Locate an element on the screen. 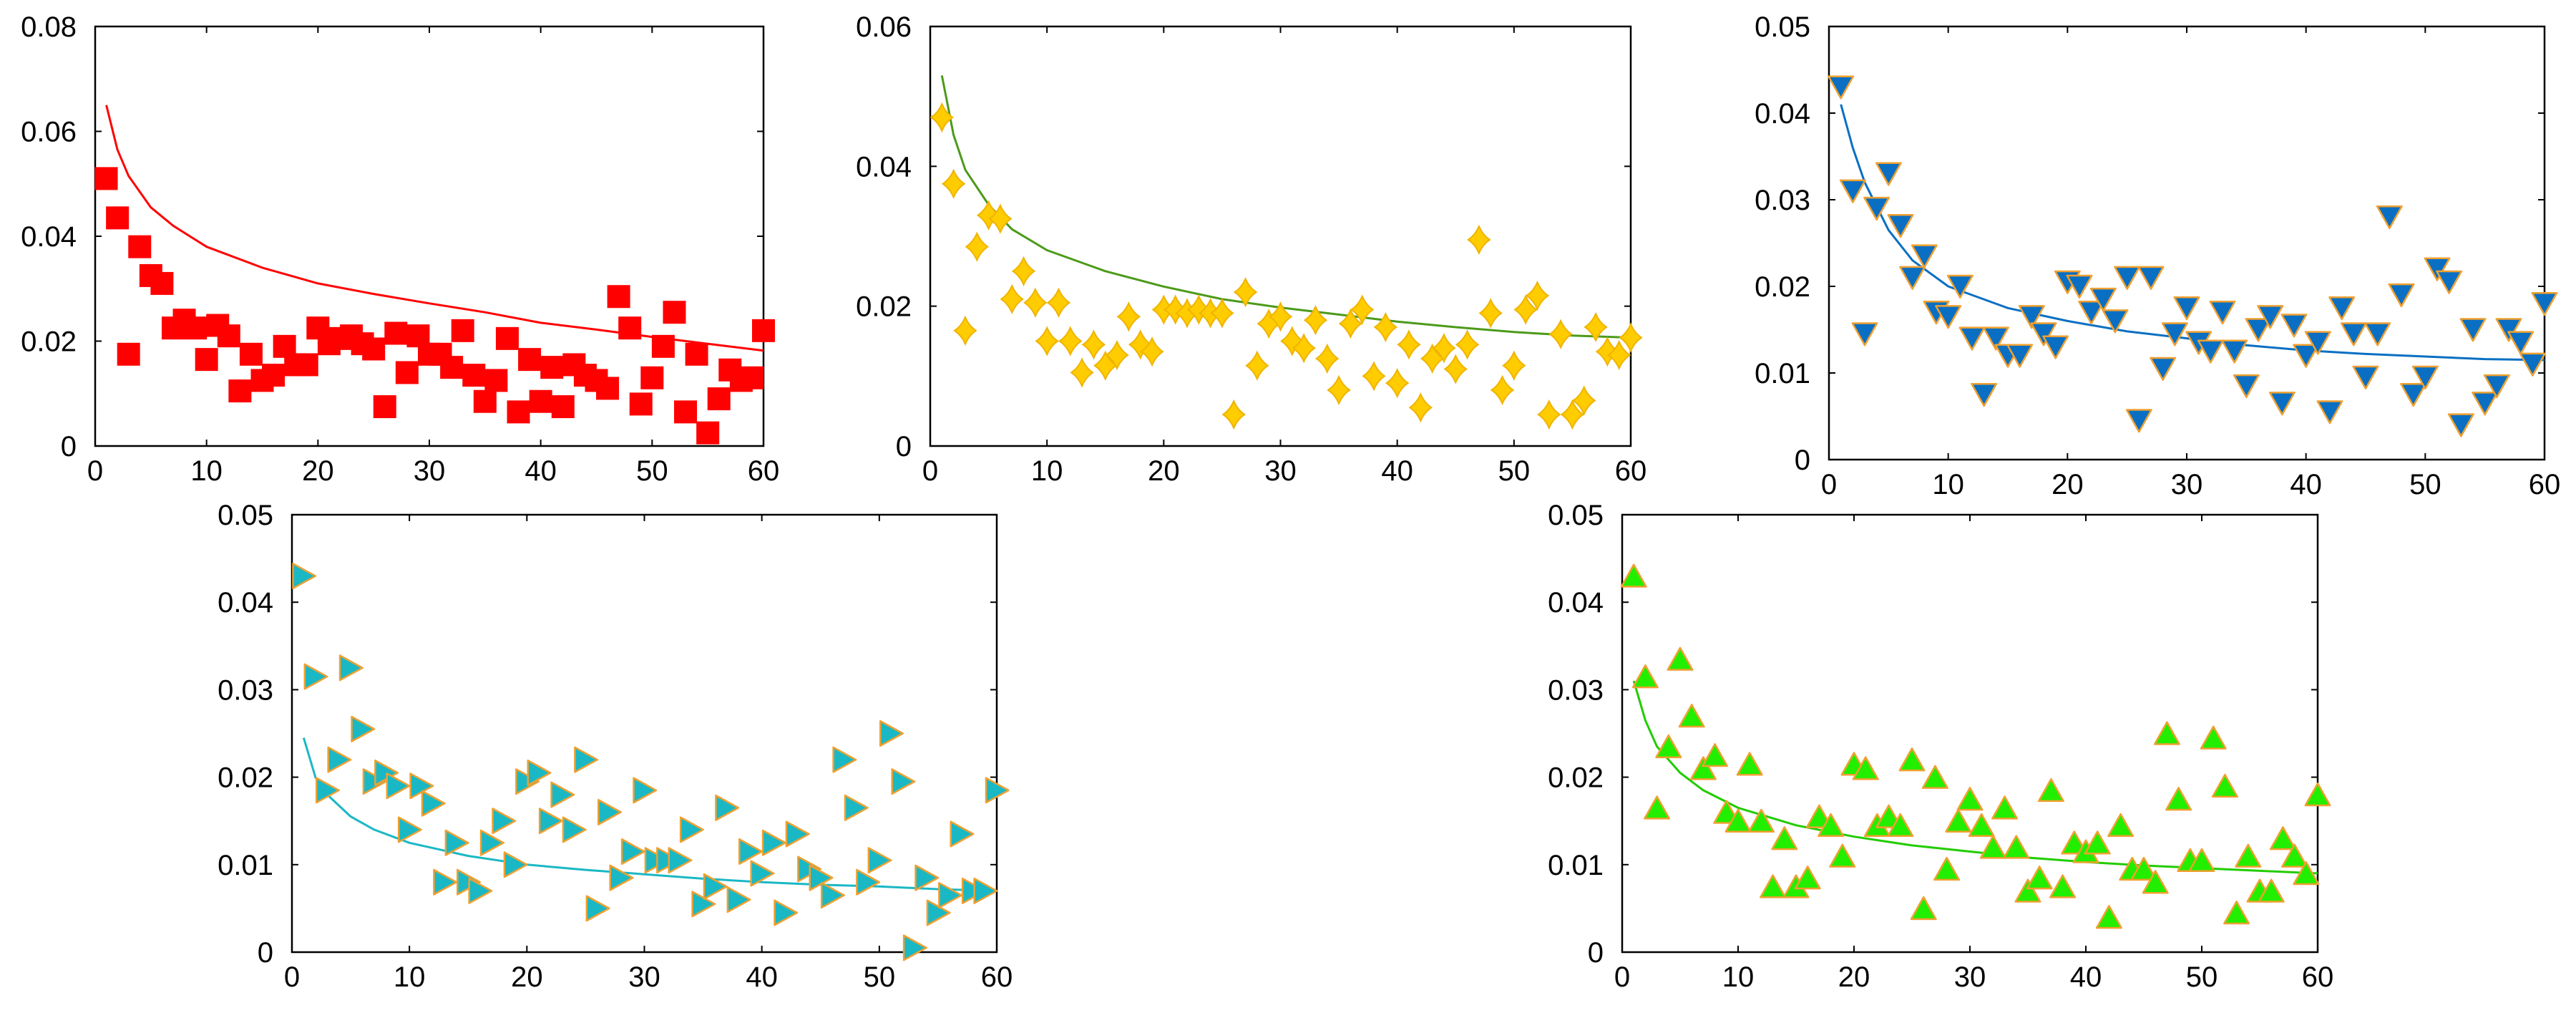  x-tick-label: 60 is located at coordinates (2318, 977).